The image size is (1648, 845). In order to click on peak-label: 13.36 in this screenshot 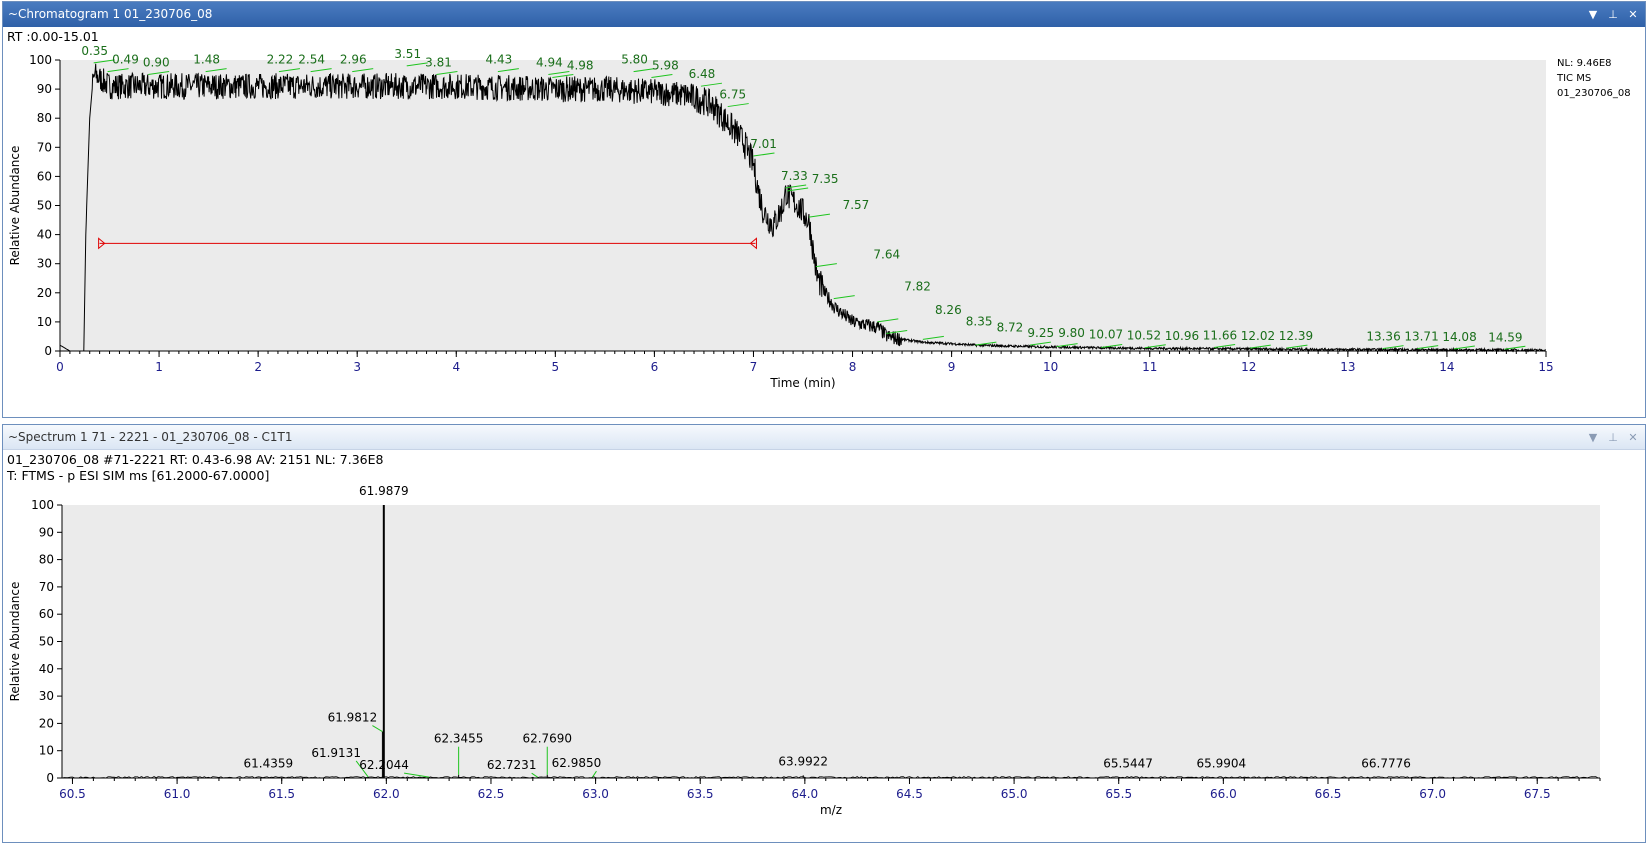, I will do `click(1383, 337)`.